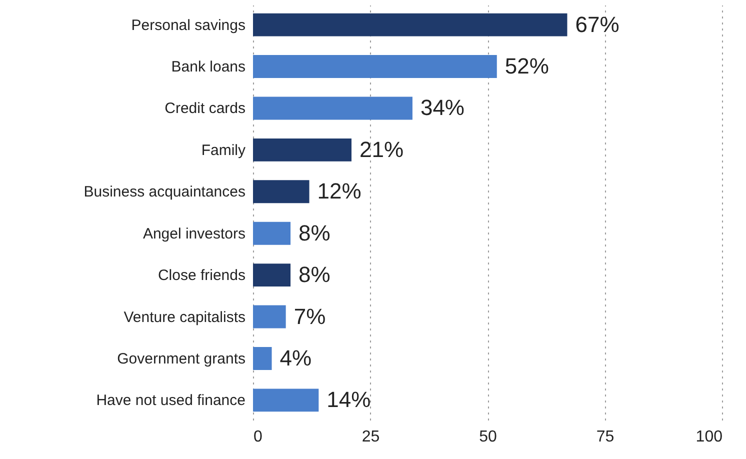  Describe the element at coordinates (709, 437) in the screenshot. I see `x-tick-label: 100` at that location.